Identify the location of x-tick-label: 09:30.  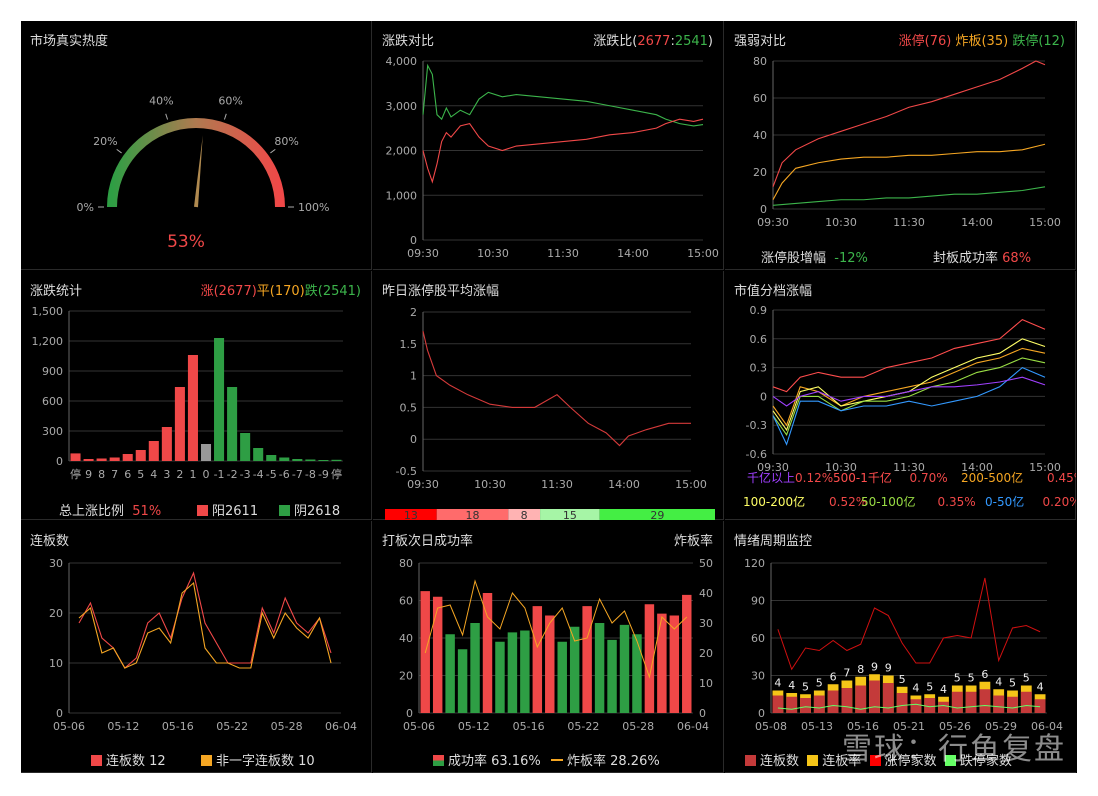
(423, 484).